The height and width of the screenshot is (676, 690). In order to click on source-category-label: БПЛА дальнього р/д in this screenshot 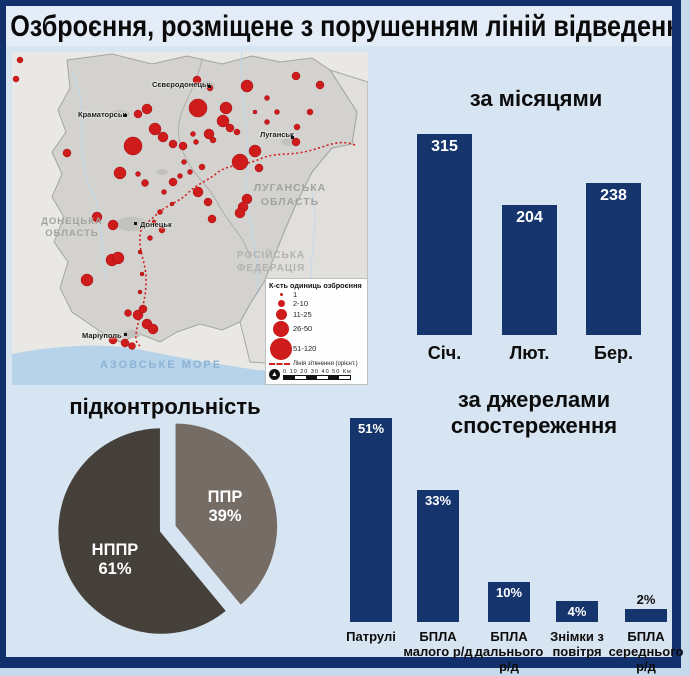, I will do `click(509, 651)`.